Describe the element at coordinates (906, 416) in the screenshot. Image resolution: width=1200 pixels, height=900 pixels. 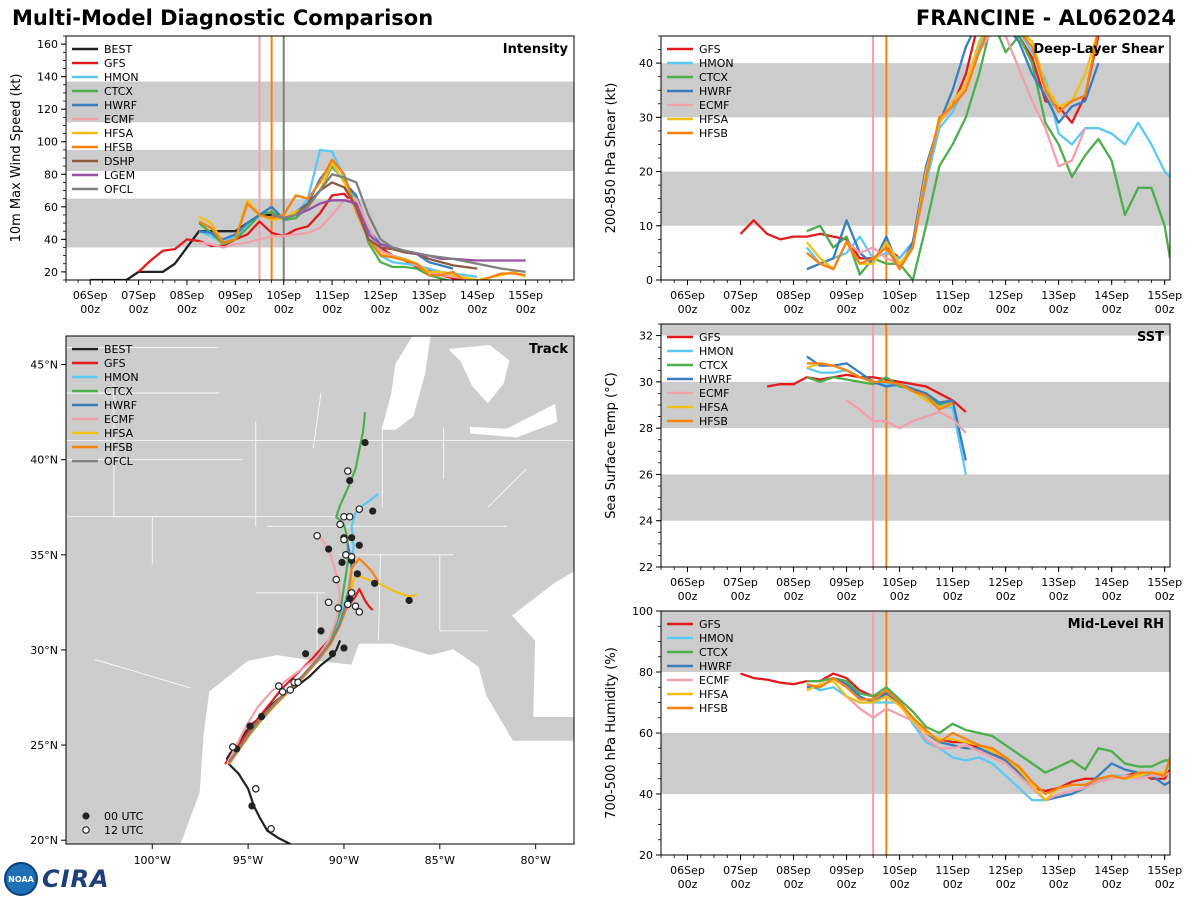
I see `series-line-ecmf` at that location.